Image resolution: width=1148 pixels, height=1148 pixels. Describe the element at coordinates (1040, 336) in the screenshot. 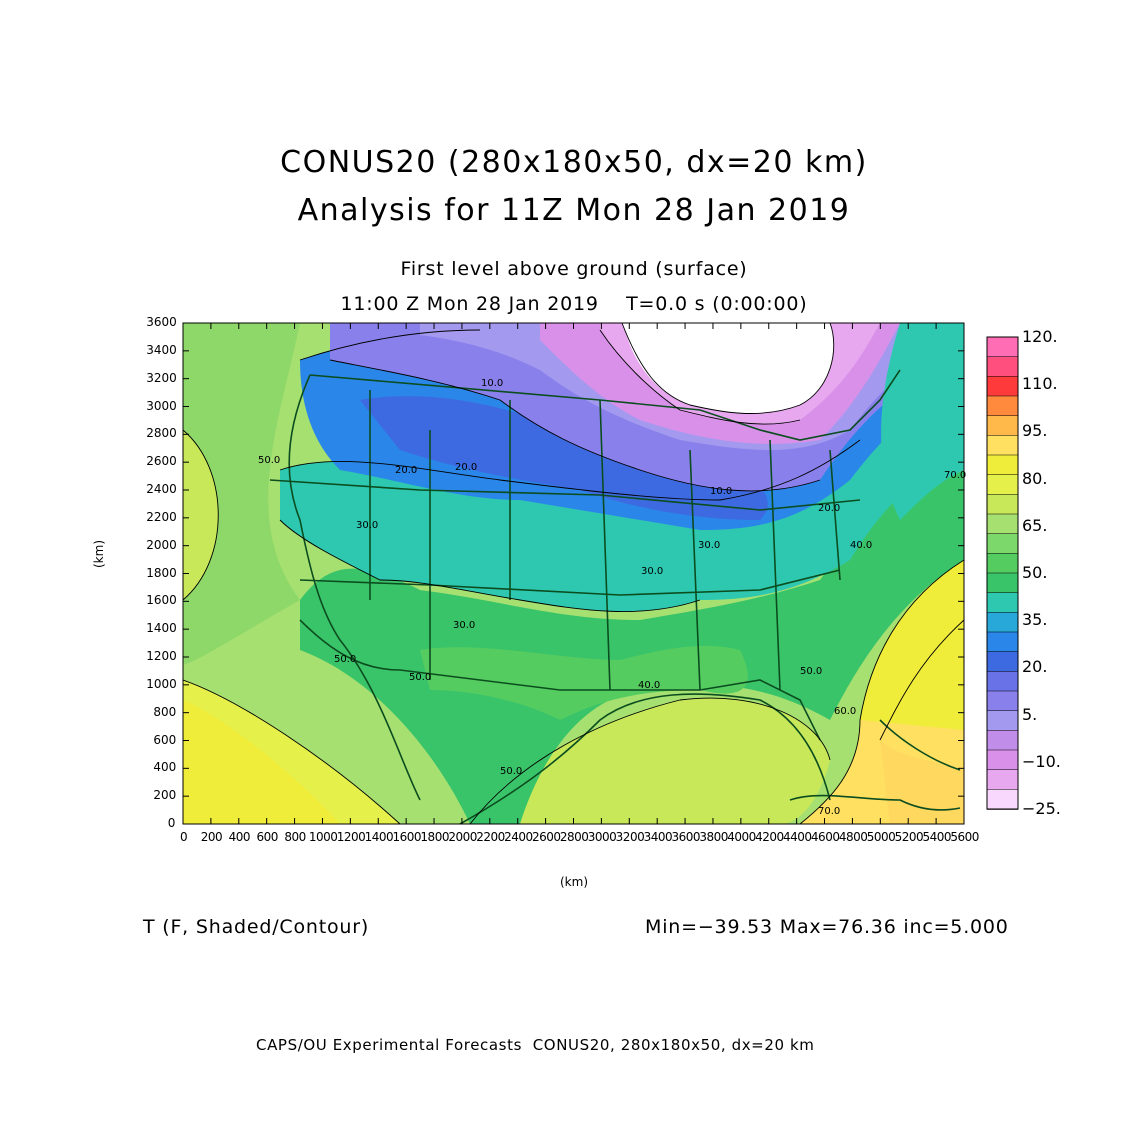

I see `colorbar-label: 120.` at that location.